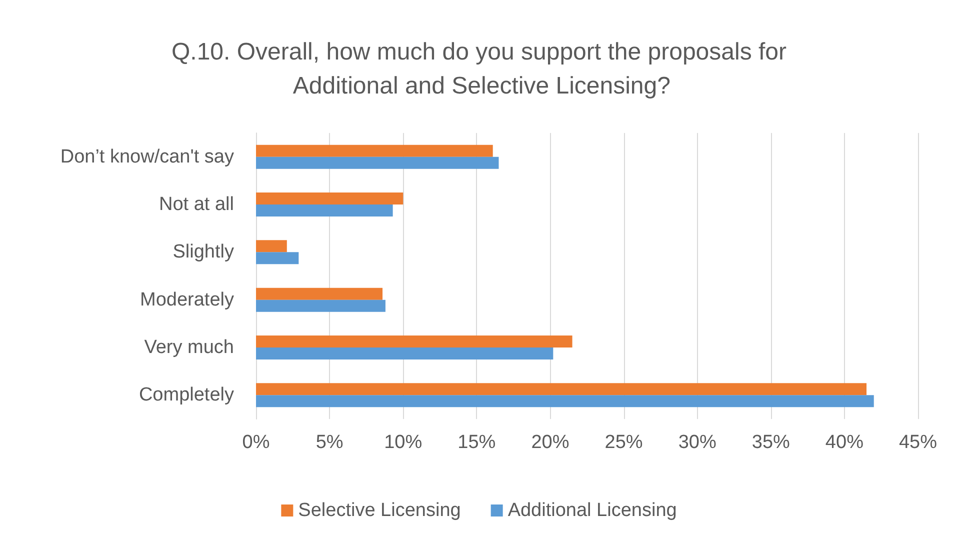 The image size is (958, 539). I want to click on x-tick-label: 5%, so click(330, 442).